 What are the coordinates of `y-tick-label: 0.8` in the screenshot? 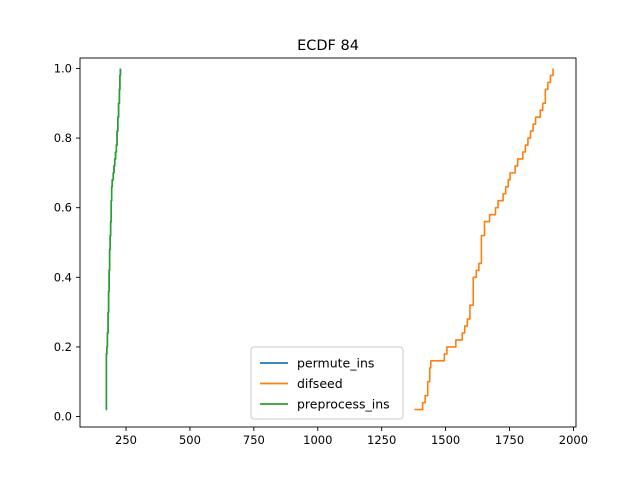 It's located at (63, 138).